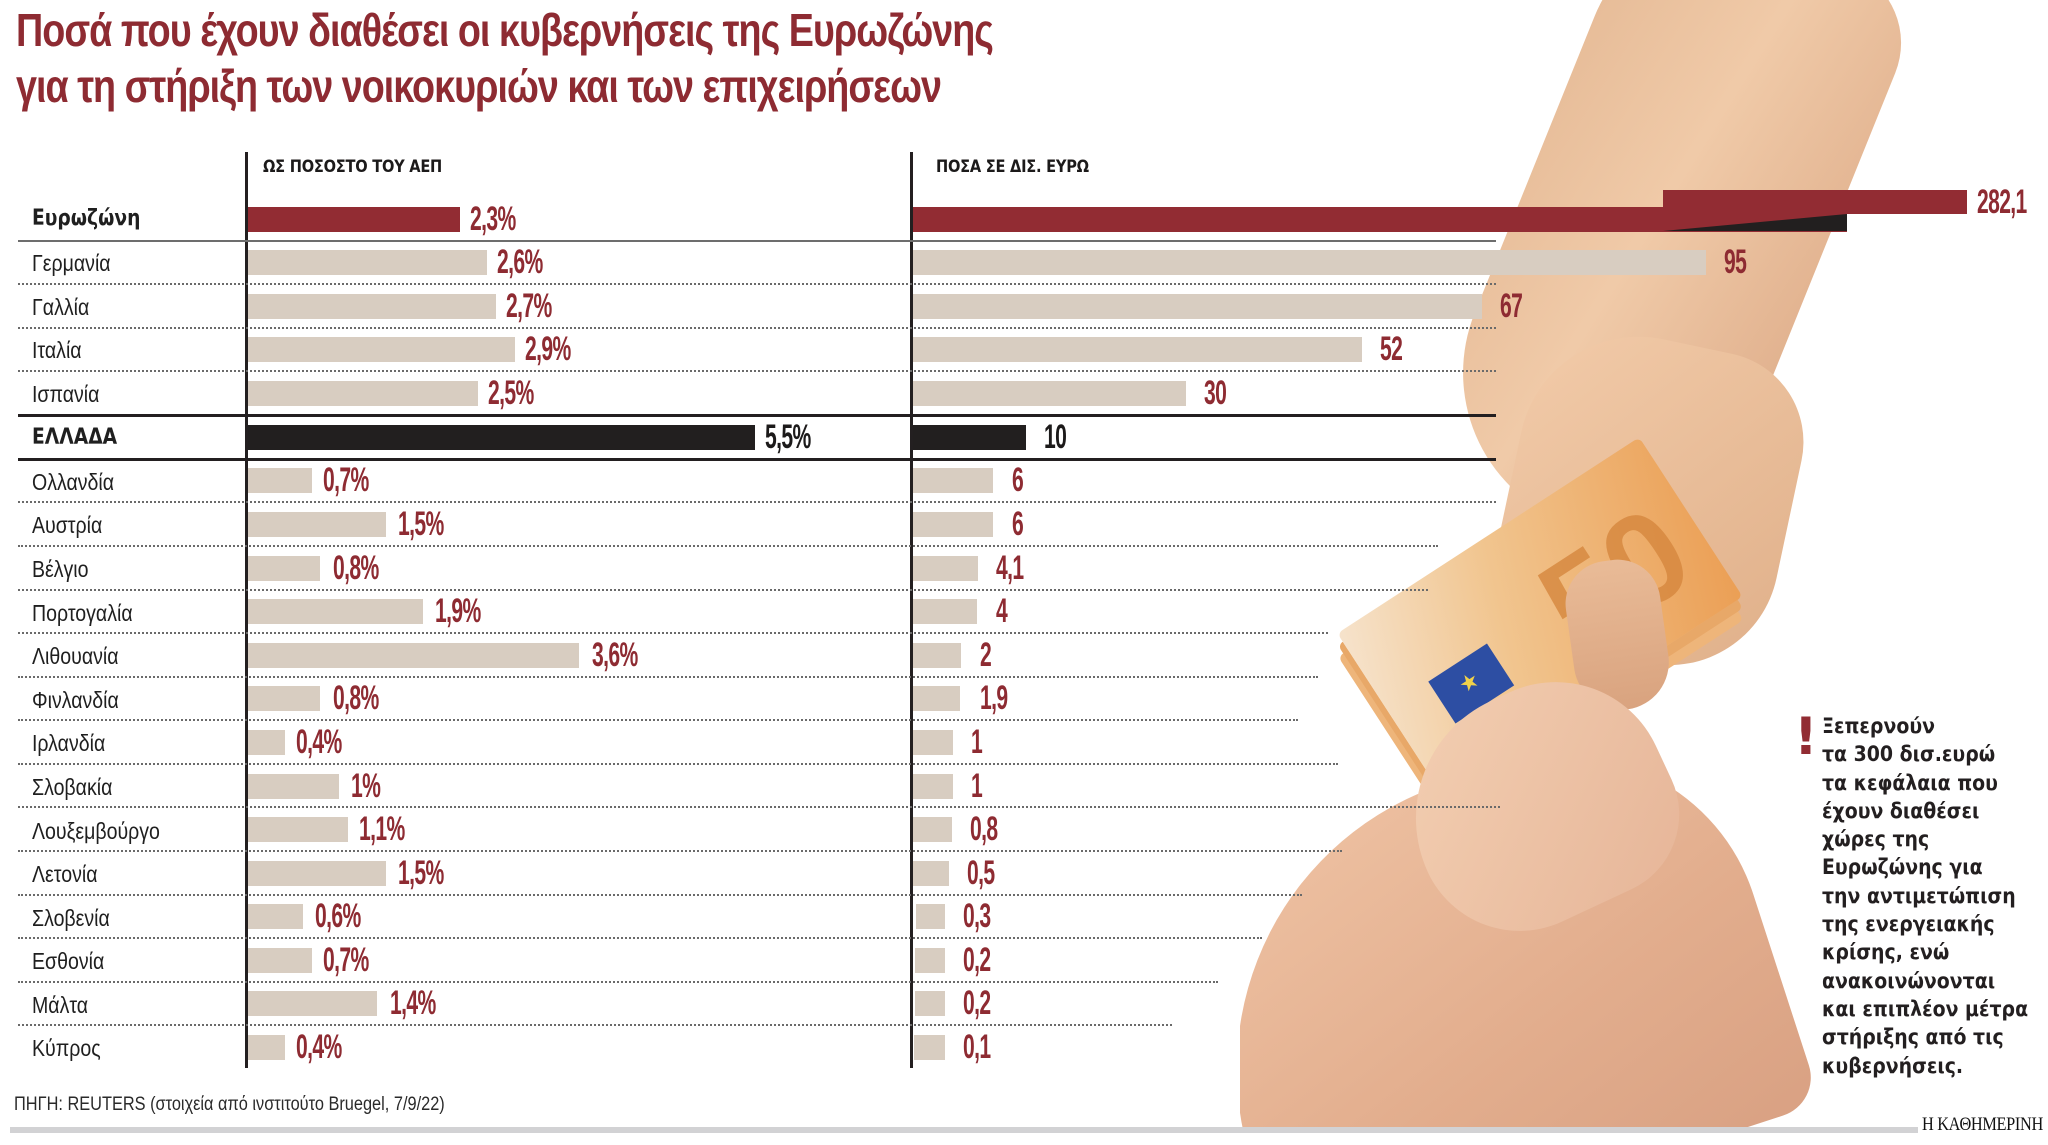 This screenshot has height=1145, width=2048. I want to click on gdp-bar-germany, so click(367, 262).